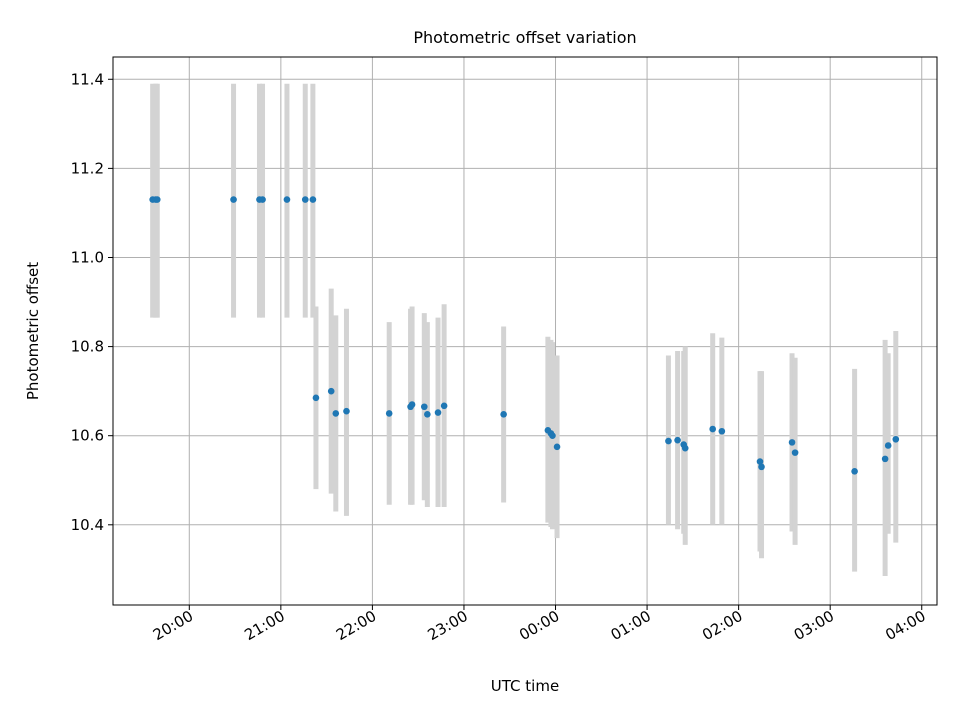 The height and width of the screenshot is (720, 960). I want to click on y-tick-label: 10.6, so click(87, 436).